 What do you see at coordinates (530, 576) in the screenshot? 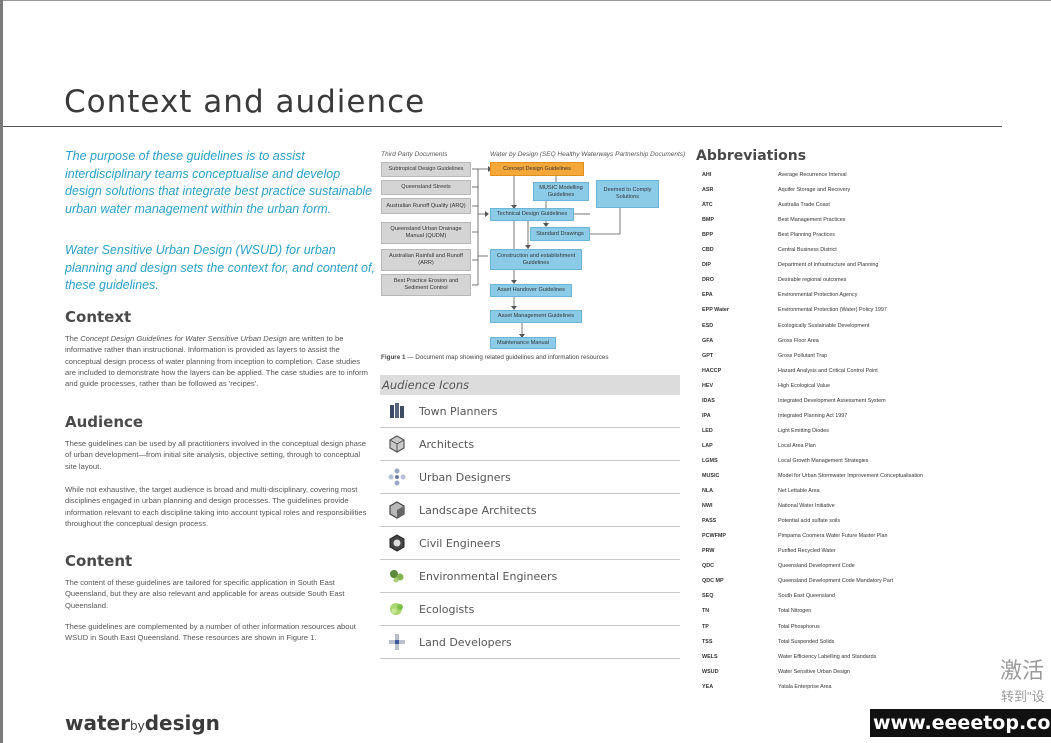
I see `audience-item-environmental-engineers: Environmental Engineers` at bounding box center [530, 576].